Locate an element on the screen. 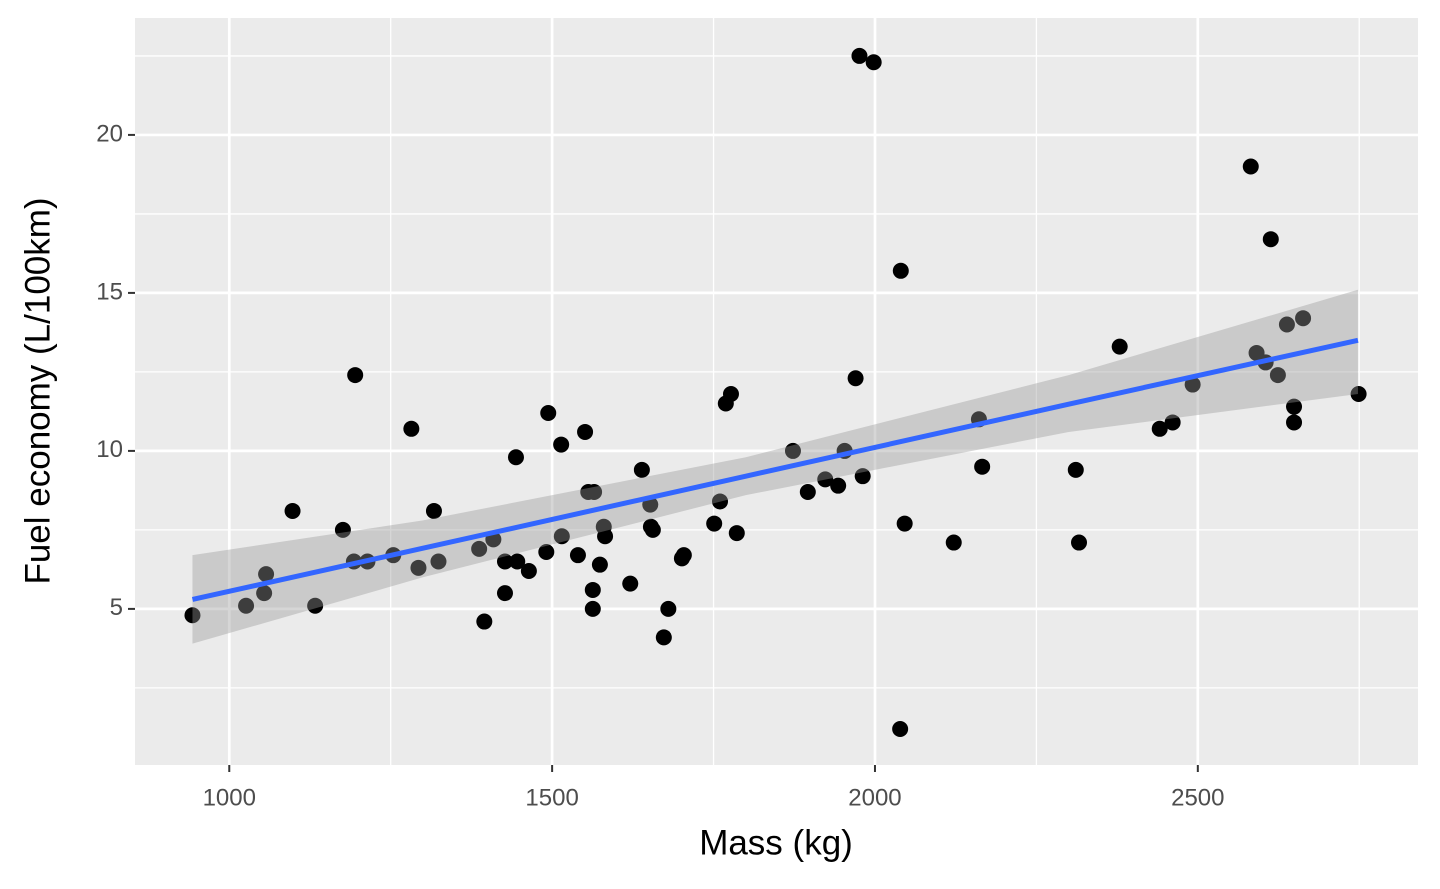  y-tick-label: 5 is located at coordinates (116, 607).